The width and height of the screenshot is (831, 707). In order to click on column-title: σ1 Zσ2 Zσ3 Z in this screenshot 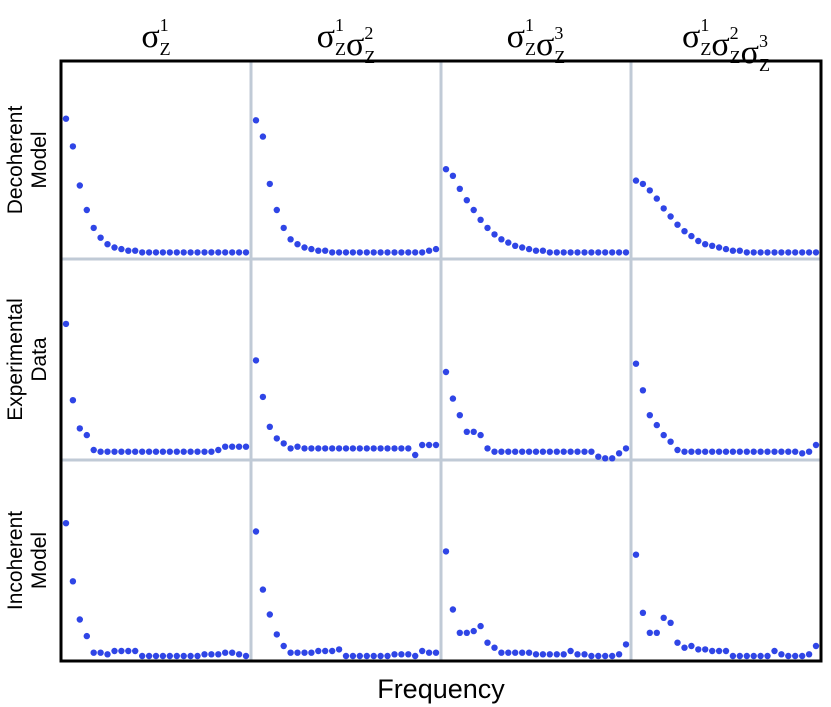, I will do `click(726, 45)`.